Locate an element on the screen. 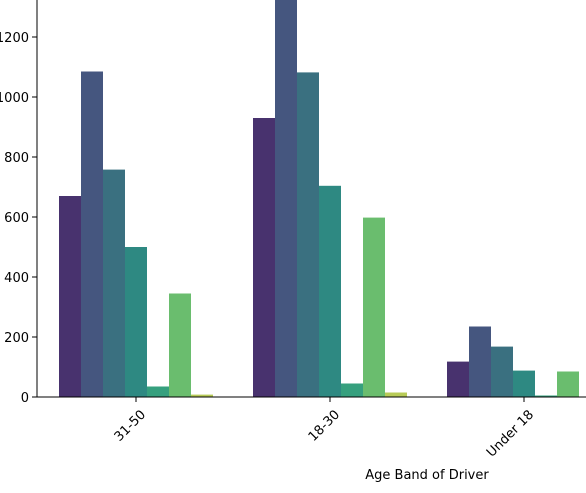 The image size is (586, 493). x-tick-label: Under 18 is located at coordinates (510, 433).